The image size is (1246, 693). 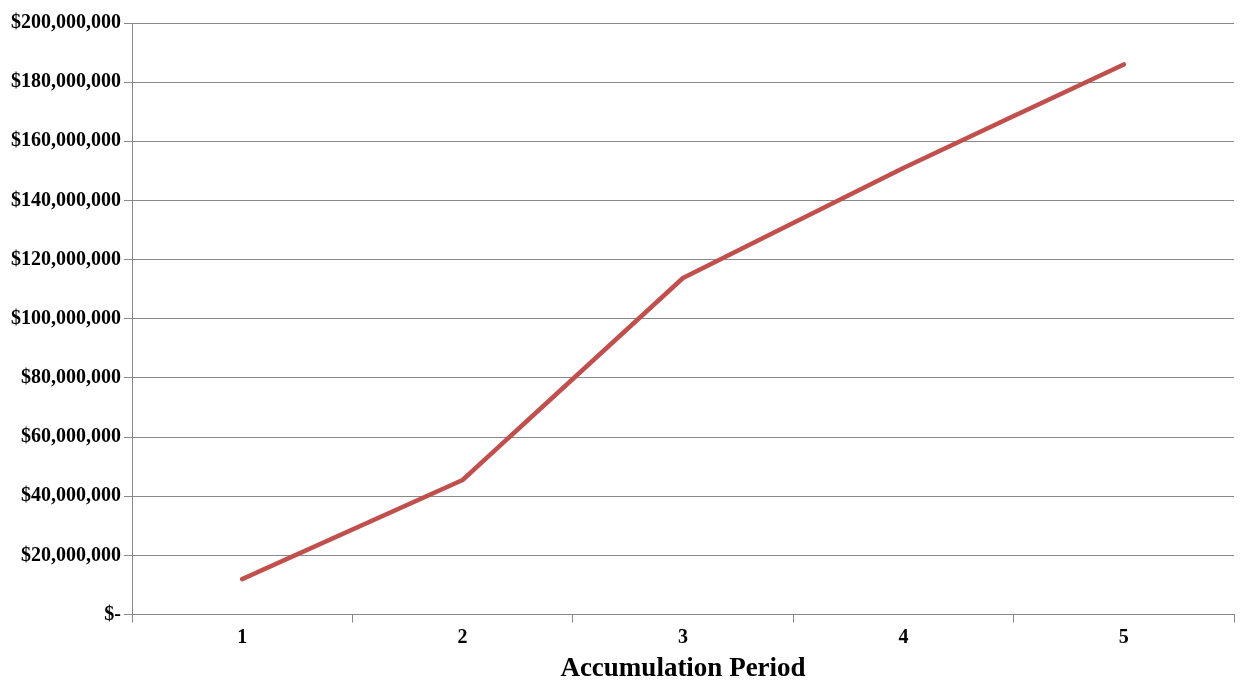 I want to click on y-tick-label: $200,000,000, so click(x=66, y=21).